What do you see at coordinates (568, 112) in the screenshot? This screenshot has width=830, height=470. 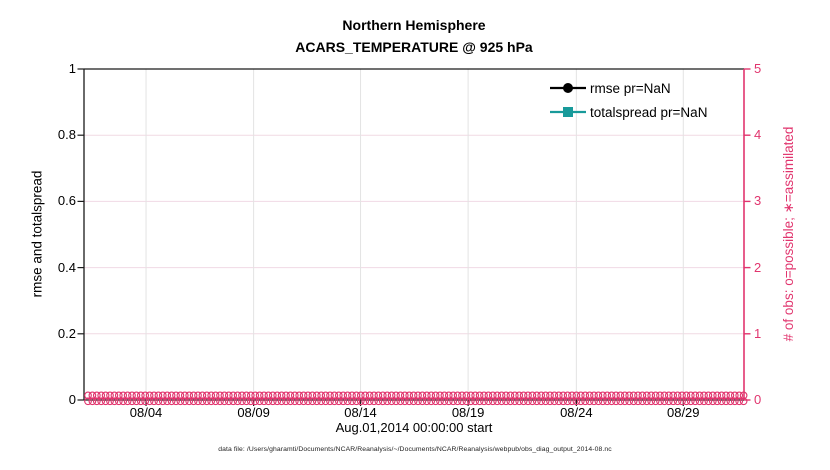 I see `totalspread-line-marker-icon` at bounding box center [568, 112].